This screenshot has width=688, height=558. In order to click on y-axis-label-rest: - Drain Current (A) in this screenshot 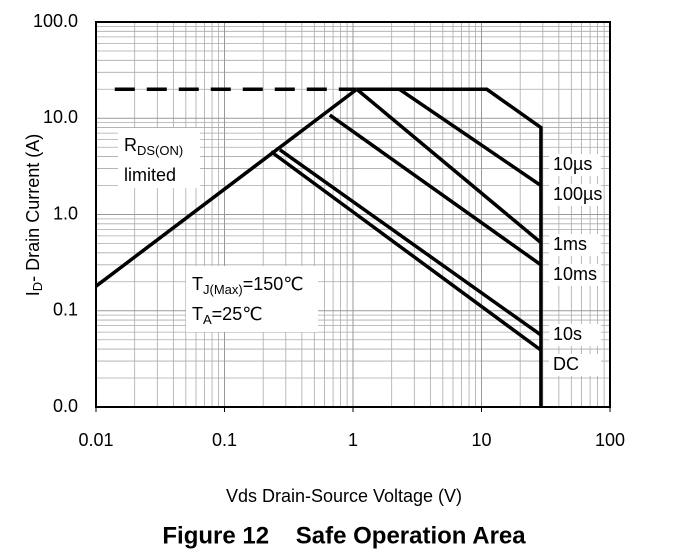, I will do `click(33, 208)`.